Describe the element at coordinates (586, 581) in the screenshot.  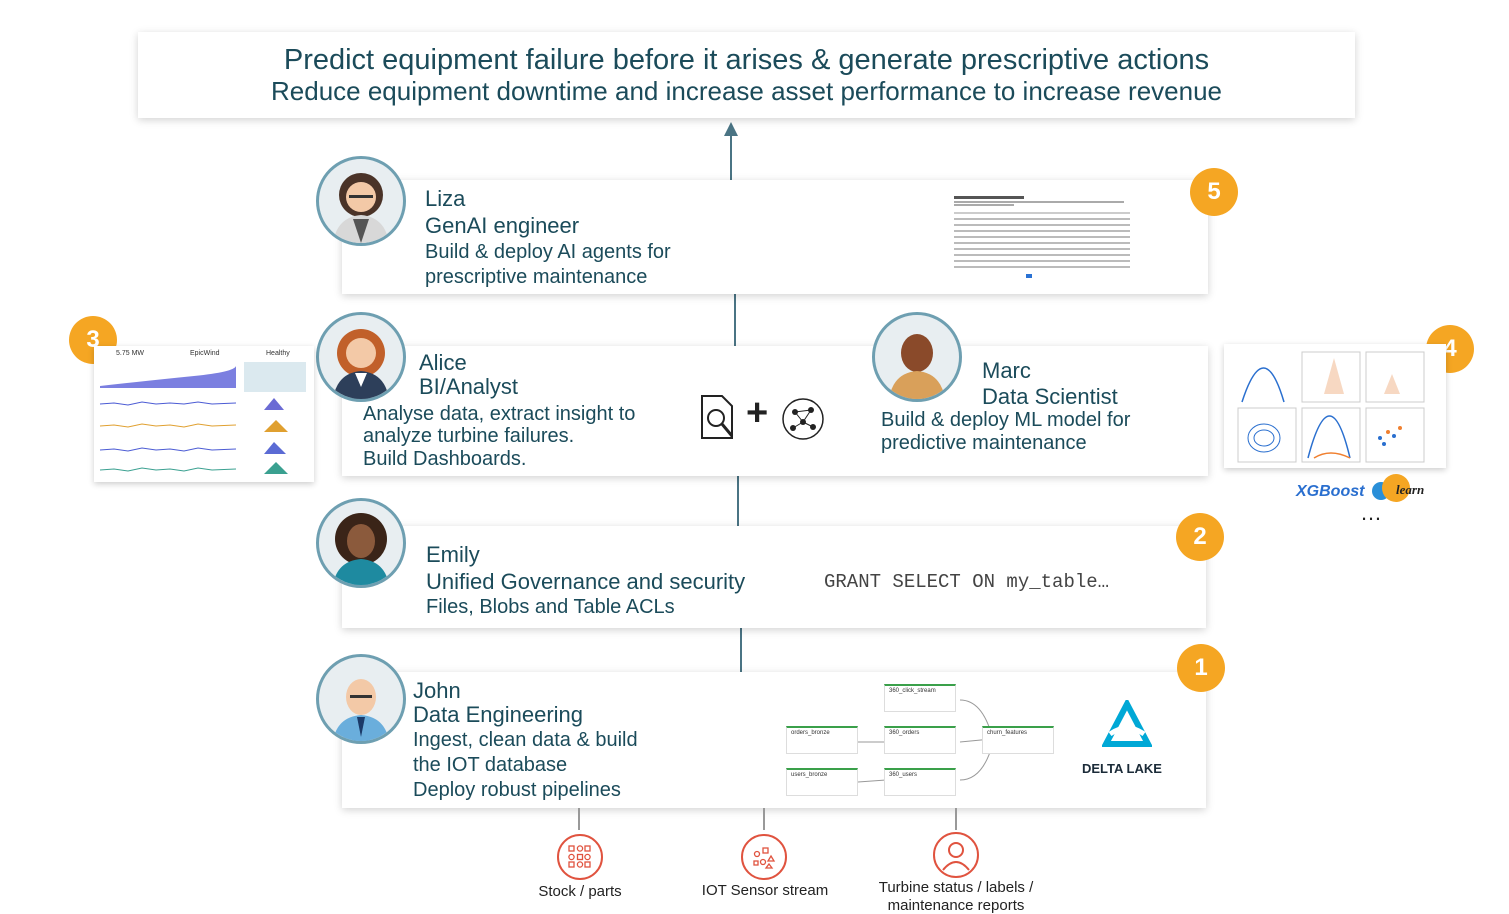
I see `emily-role: Unified Governance and security` at that location.